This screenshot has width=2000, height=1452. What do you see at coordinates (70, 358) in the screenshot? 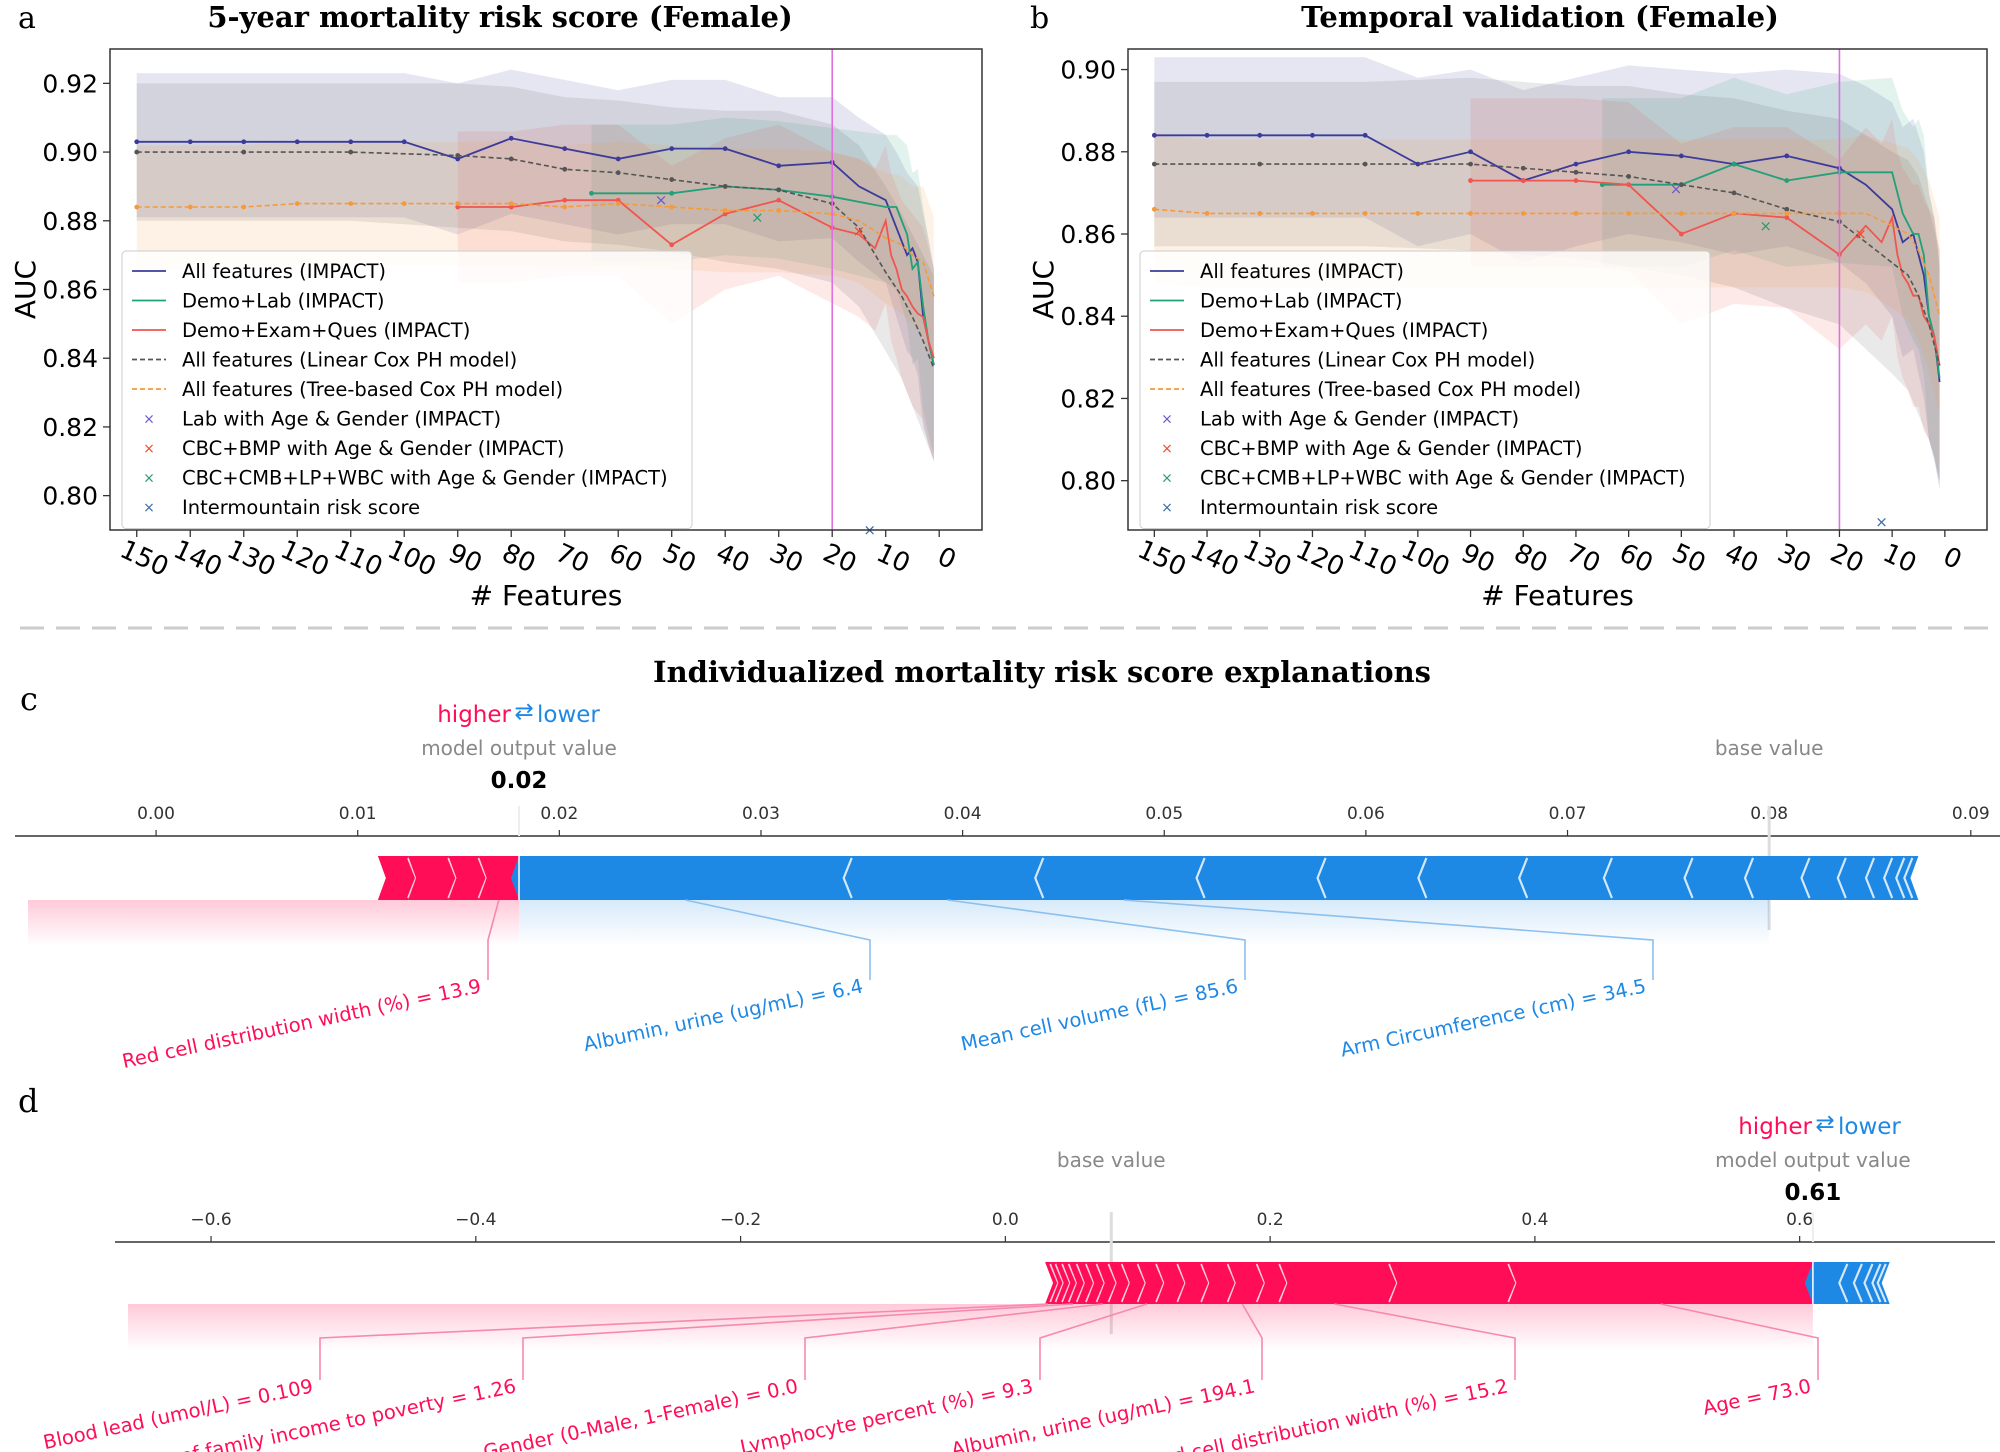
I see `chart-a-ytick-label: 0.84` at bounding box center [70, 358].